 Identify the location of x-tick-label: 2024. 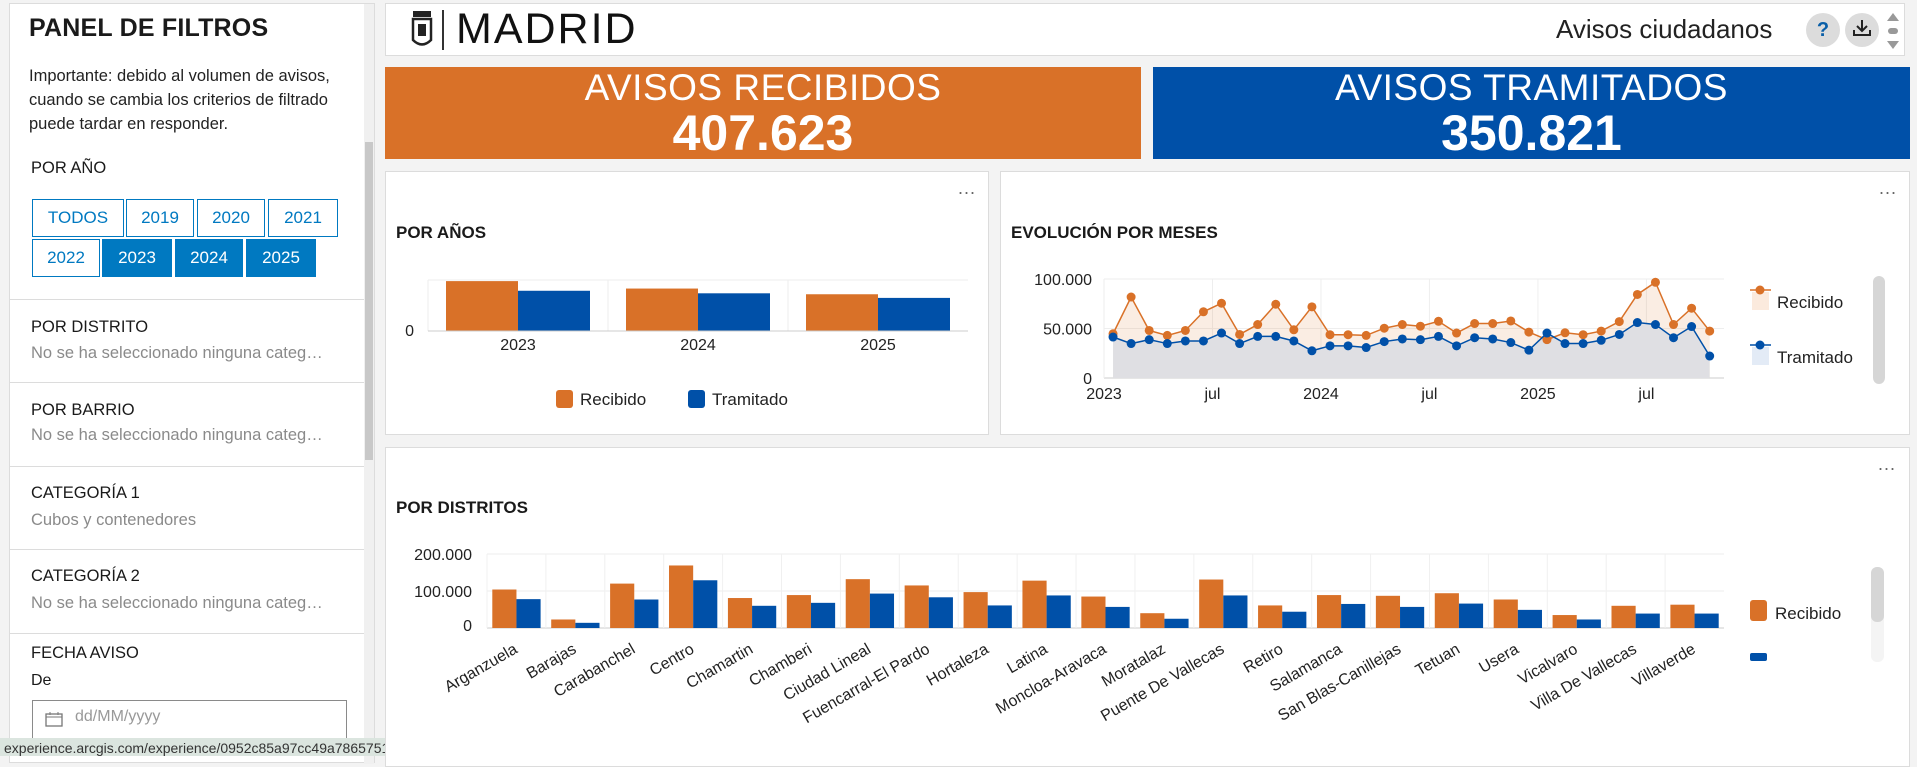
(698, 345).